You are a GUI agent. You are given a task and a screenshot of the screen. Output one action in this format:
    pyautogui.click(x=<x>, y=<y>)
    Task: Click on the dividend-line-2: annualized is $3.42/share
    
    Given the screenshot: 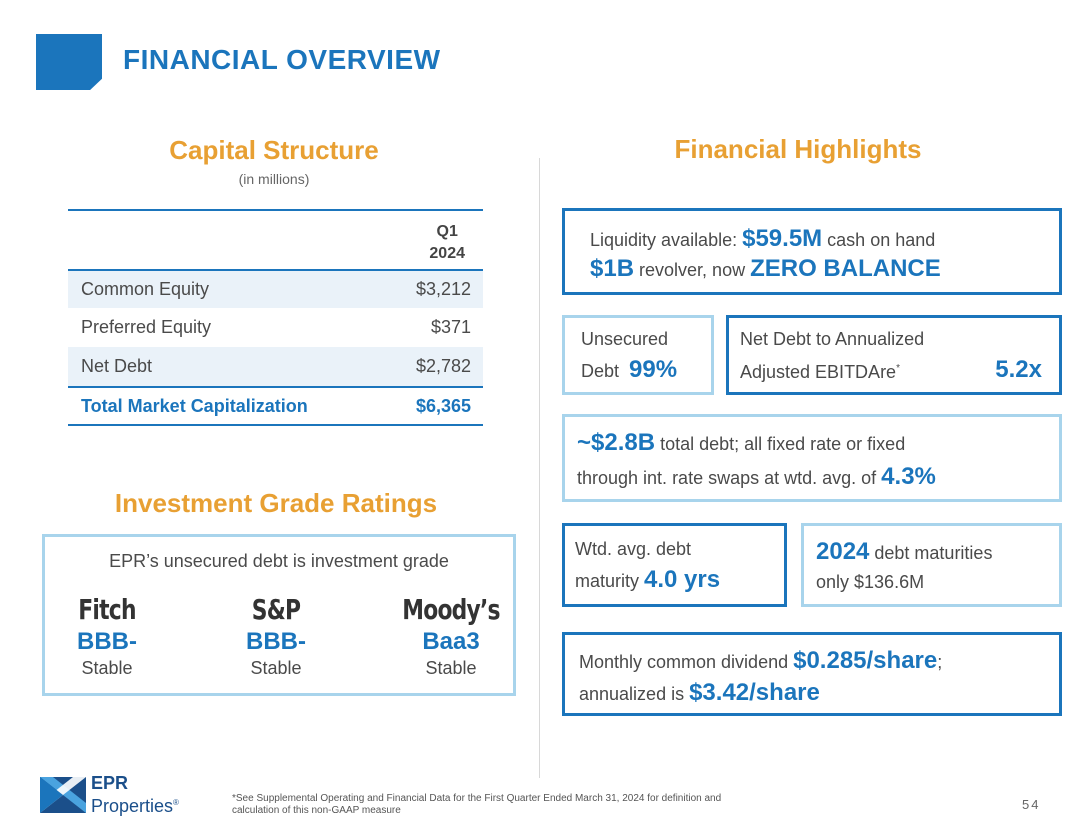 What is the action you would take?
    pyautogui.click(x=699, y=693)
    